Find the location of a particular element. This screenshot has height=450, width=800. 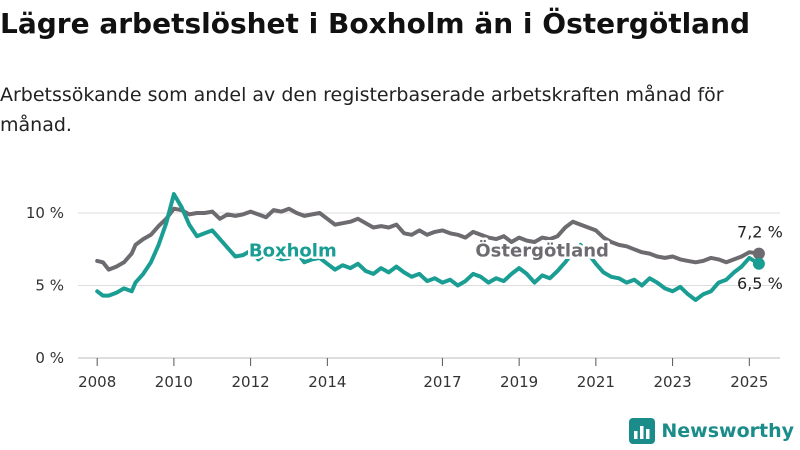

x-tick-label: 2008 is located at coordinates (97, 382).